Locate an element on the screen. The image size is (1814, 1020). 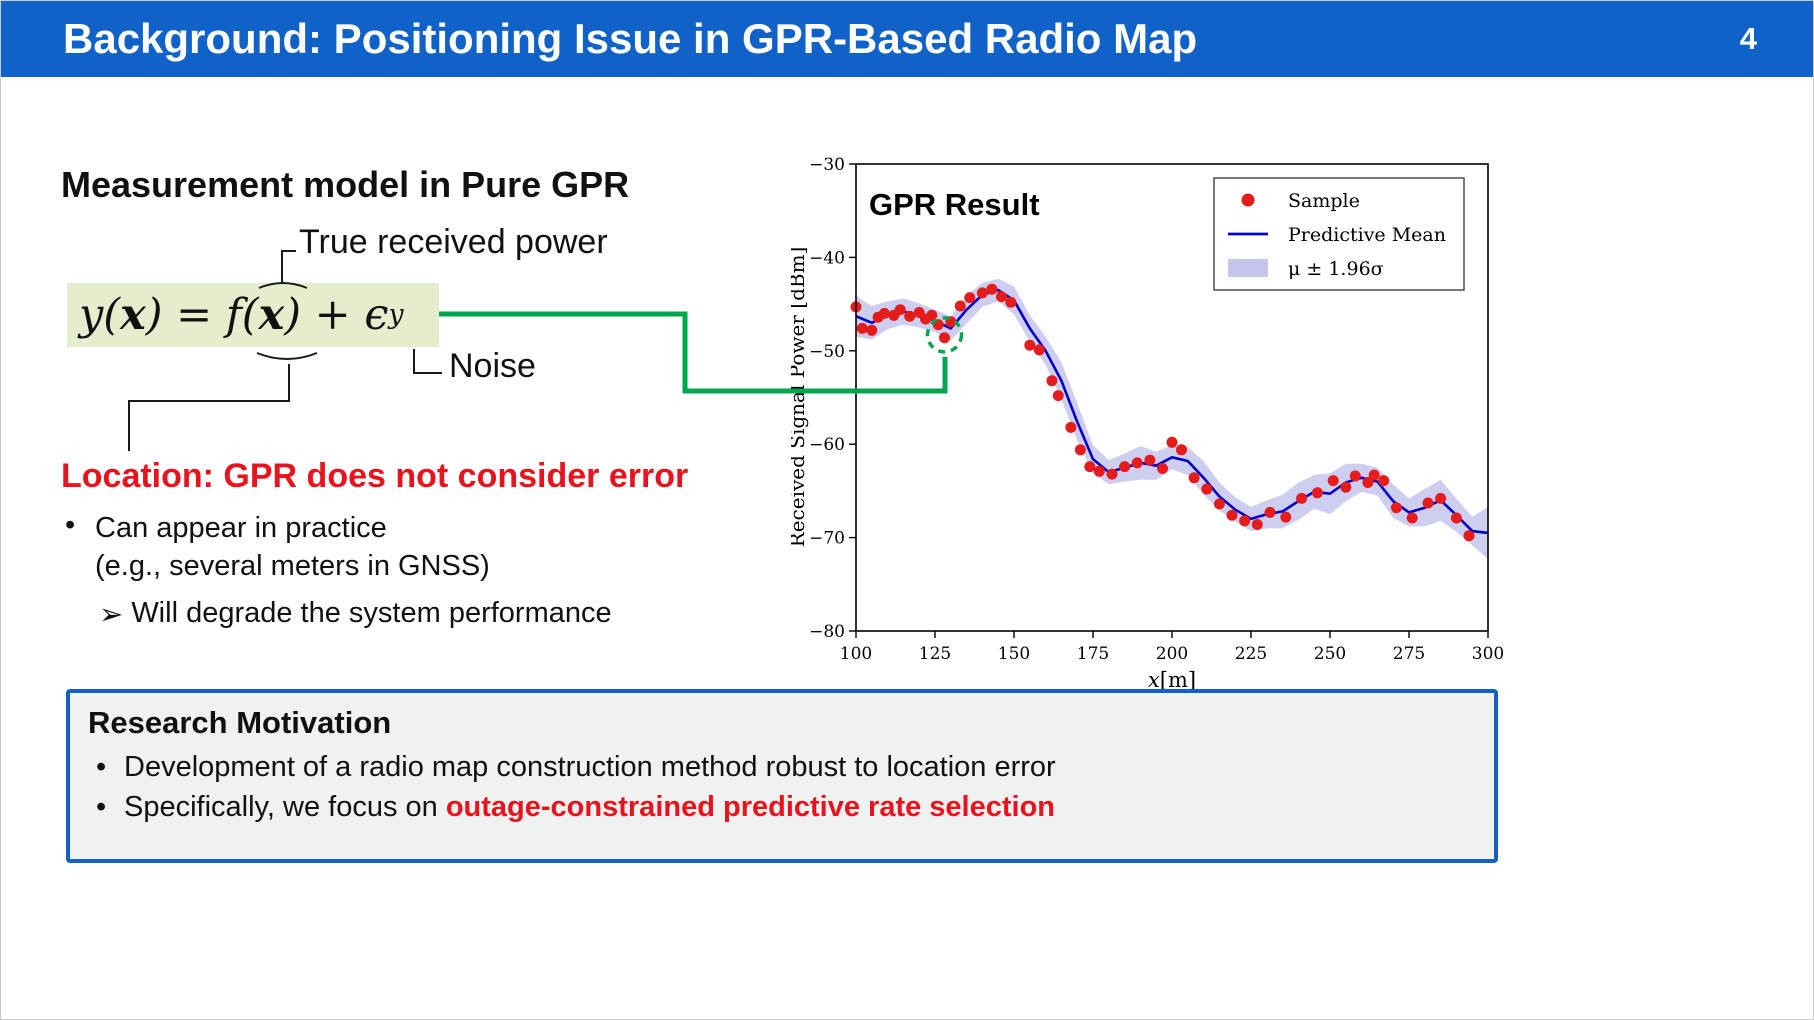
svg-text: 225 is located at coordinates (1251, 654).